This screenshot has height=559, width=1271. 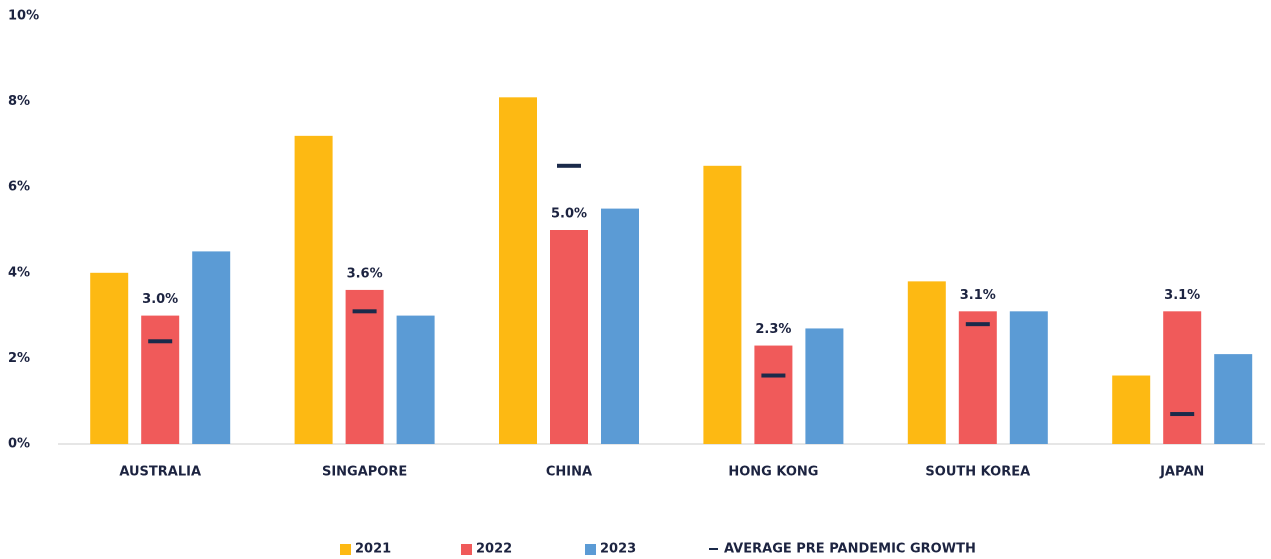 What do you see at coordinates (773, 472) in the screenshot?
I see `x-tick-label: HONG KONG` at bounding box center [773, 472].